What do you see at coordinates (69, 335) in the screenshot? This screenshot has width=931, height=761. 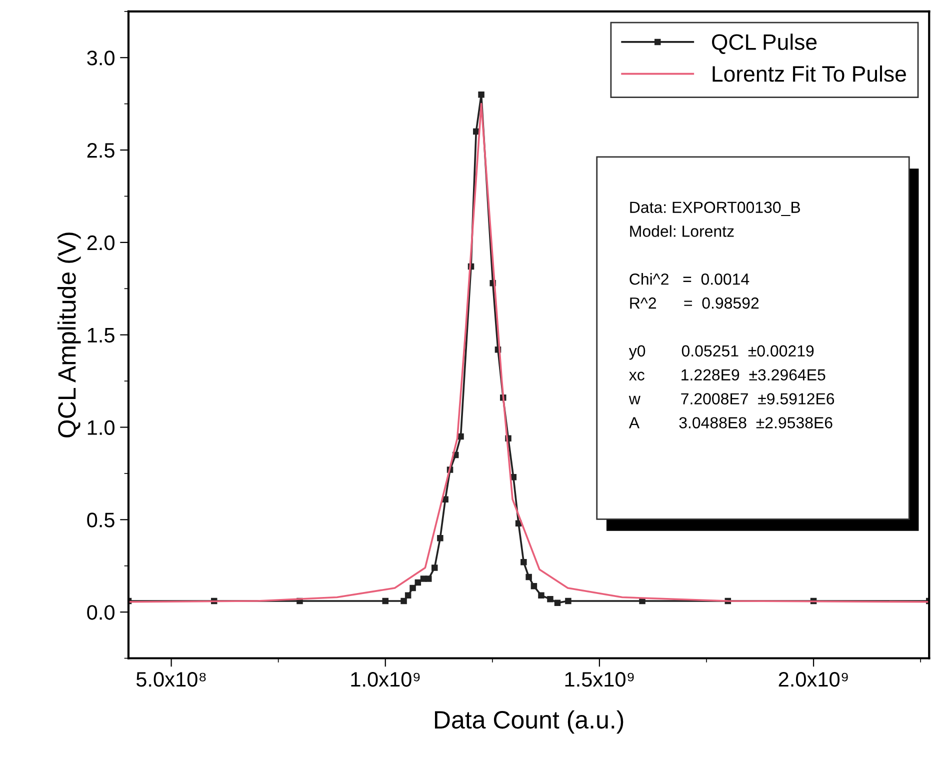 I see `y-axis-title: QCL Amplitude (V)` at bounding box center [69, 335].